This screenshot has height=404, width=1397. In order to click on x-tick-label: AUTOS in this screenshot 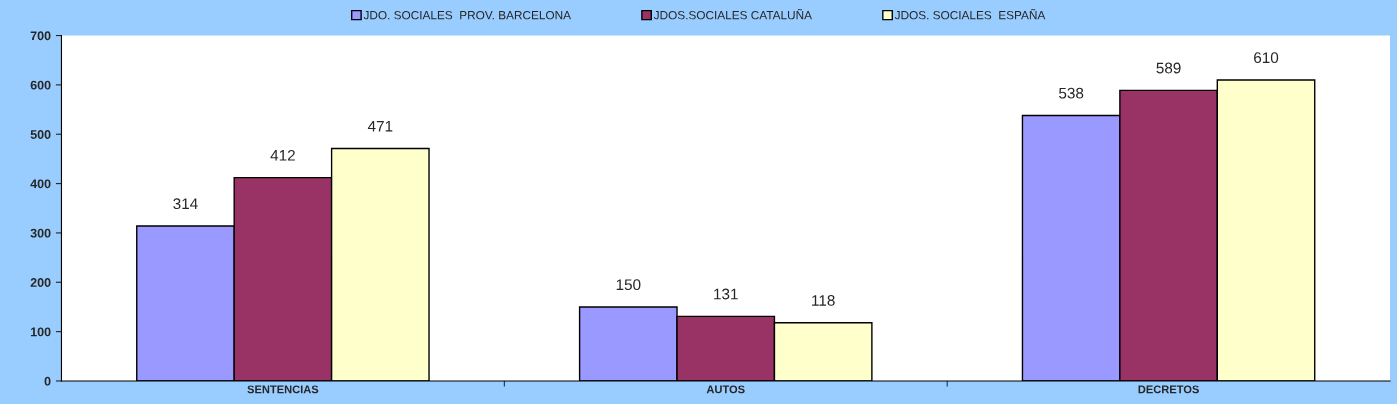, I will do `click(725, 389)`.